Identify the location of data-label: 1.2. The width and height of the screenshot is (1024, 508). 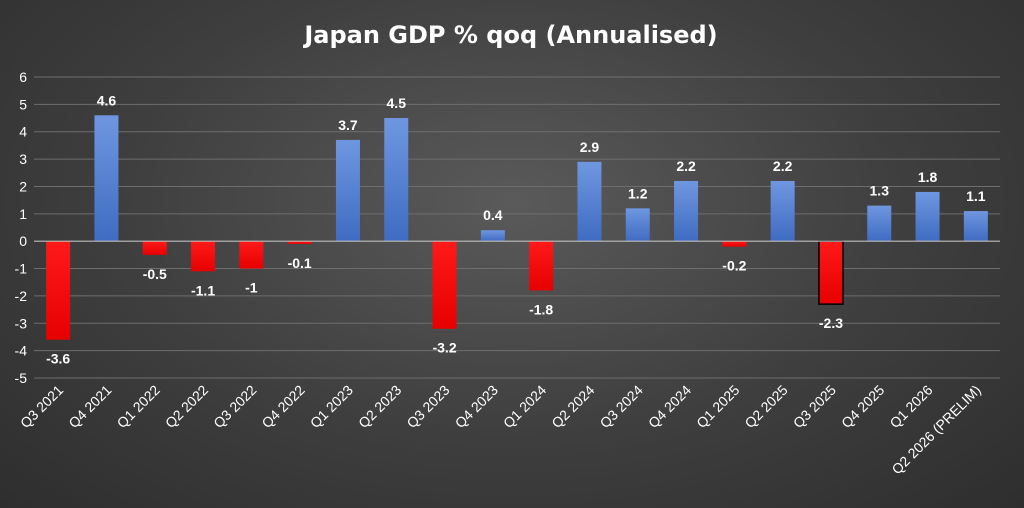
(638, 193).